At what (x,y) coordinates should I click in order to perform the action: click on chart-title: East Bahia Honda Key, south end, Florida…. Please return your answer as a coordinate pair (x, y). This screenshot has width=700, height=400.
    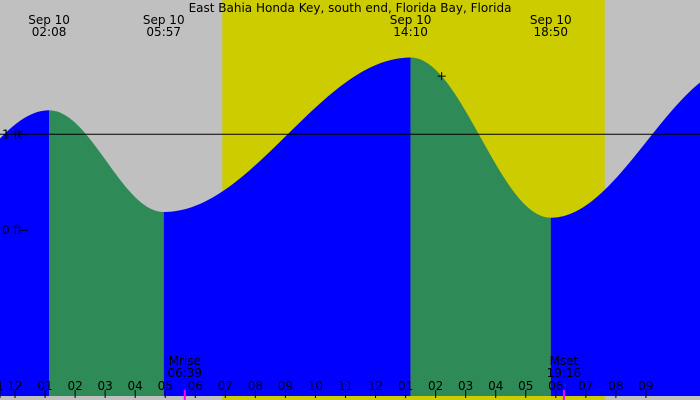
    Looking at the image, I should click on (350, 8).